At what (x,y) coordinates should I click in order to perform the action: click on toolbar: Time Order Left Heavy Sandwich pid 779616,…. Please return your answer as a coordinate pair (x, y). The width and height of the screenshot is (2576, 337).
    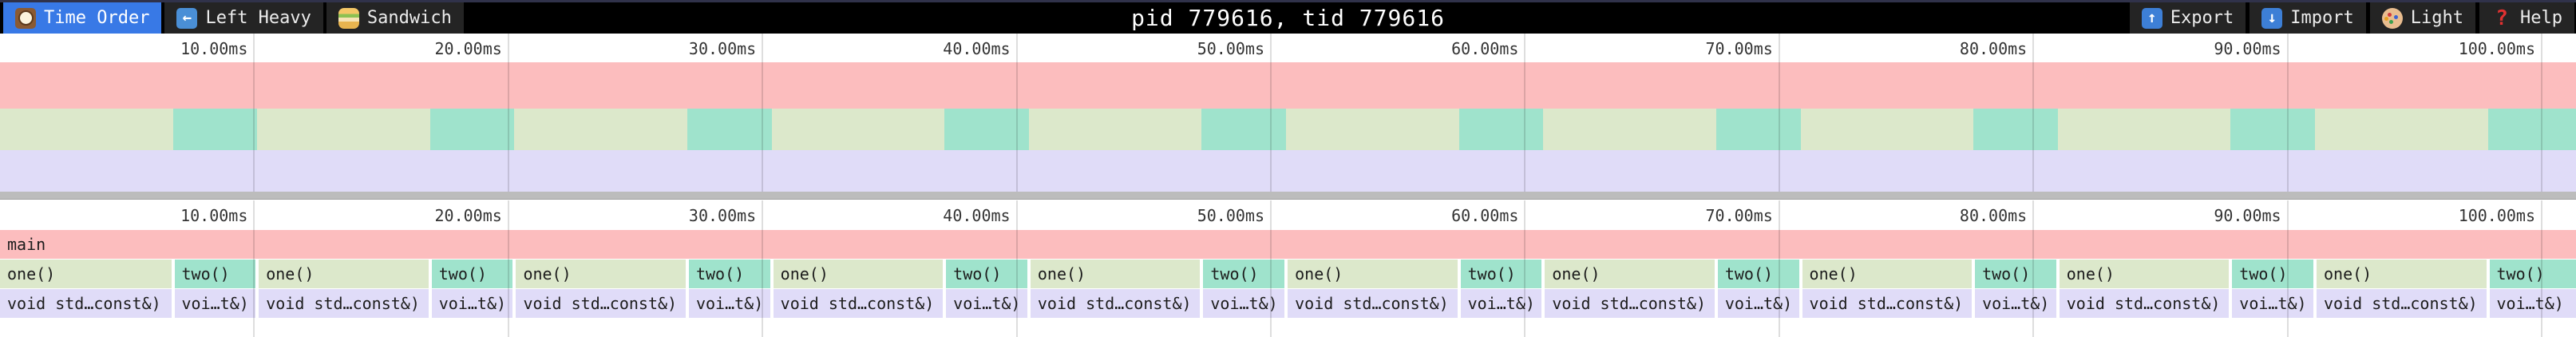
    Looking at the image, I should click on (1288, 17).